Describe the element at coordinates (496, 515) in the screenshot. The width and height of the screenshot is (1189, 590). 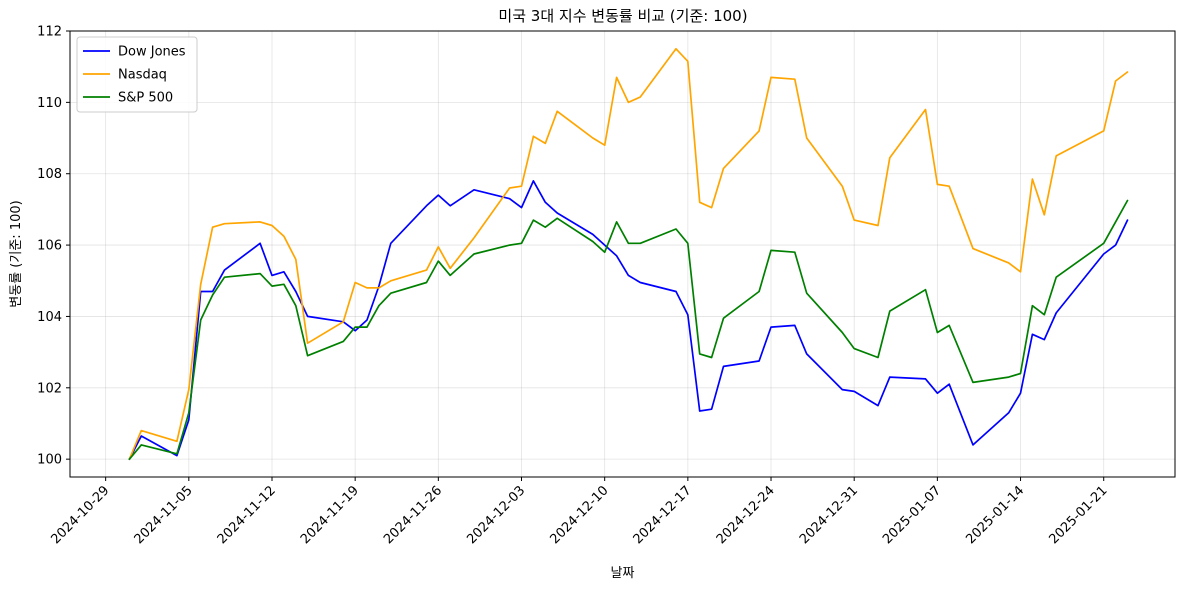
I see `x-tick-label: 2024-12-03` at that location.